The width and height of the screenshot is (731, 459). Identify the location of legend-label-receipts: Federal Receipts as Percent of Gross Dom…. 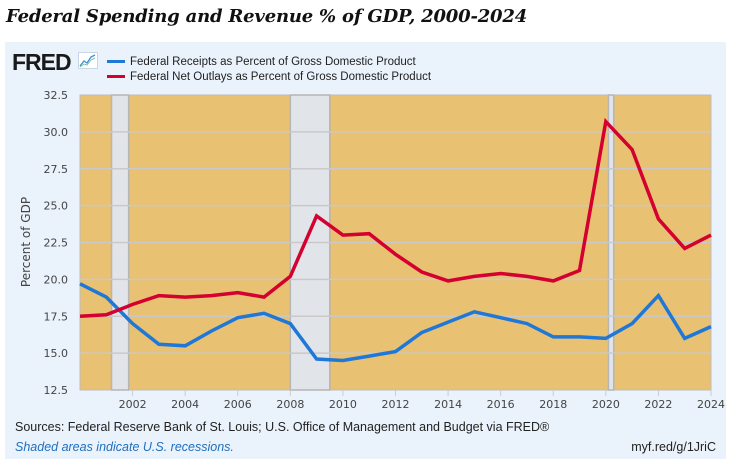
(273, 61).